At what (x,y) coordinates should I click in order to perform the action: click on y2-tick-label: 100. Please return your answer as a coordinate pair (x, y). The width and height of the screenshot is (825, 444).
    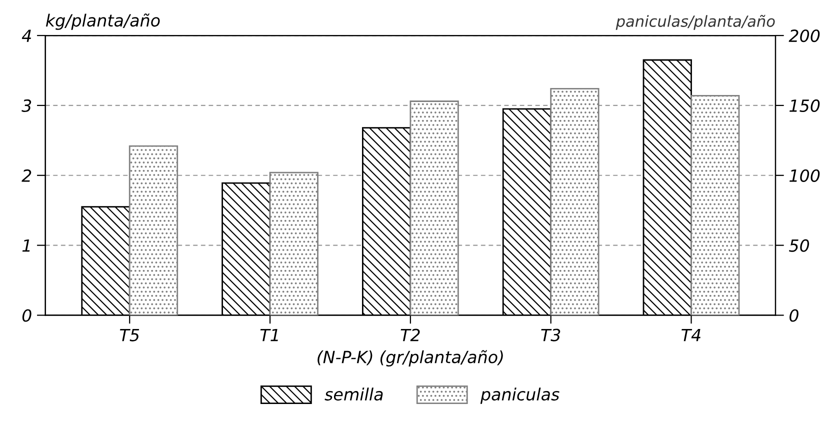
    Looking at the image, I should click on (805, 175).